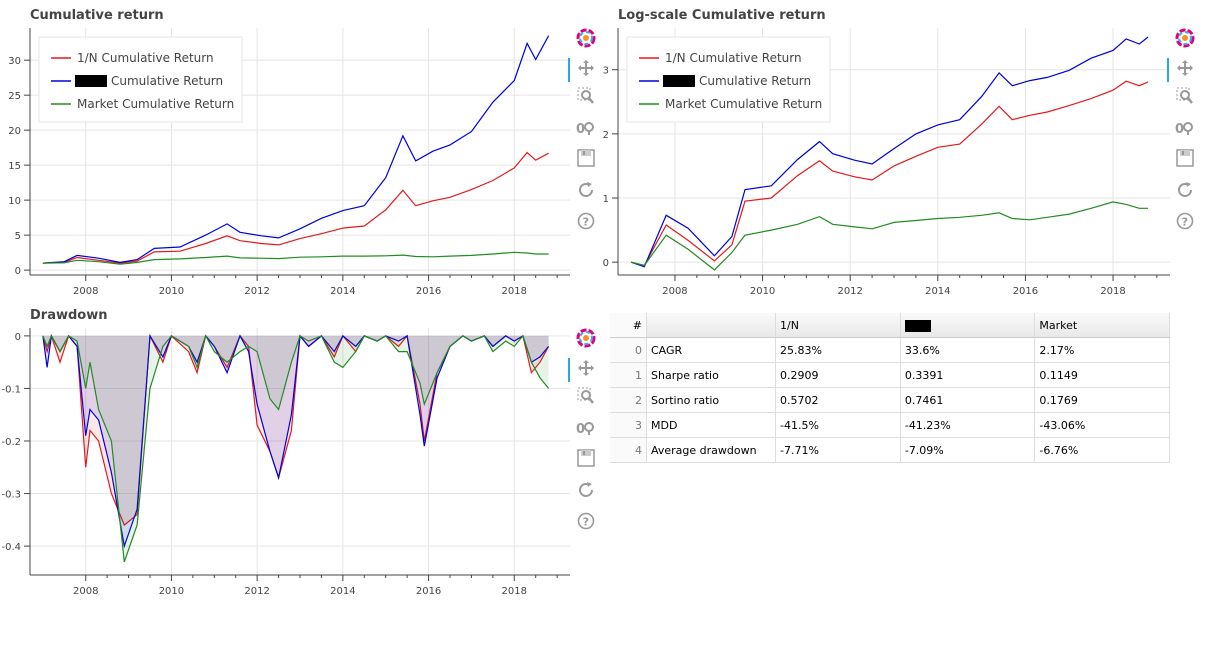 The image size is (1219, 646). I want to click on y-tick-label: -0.4, so click(11, 547).